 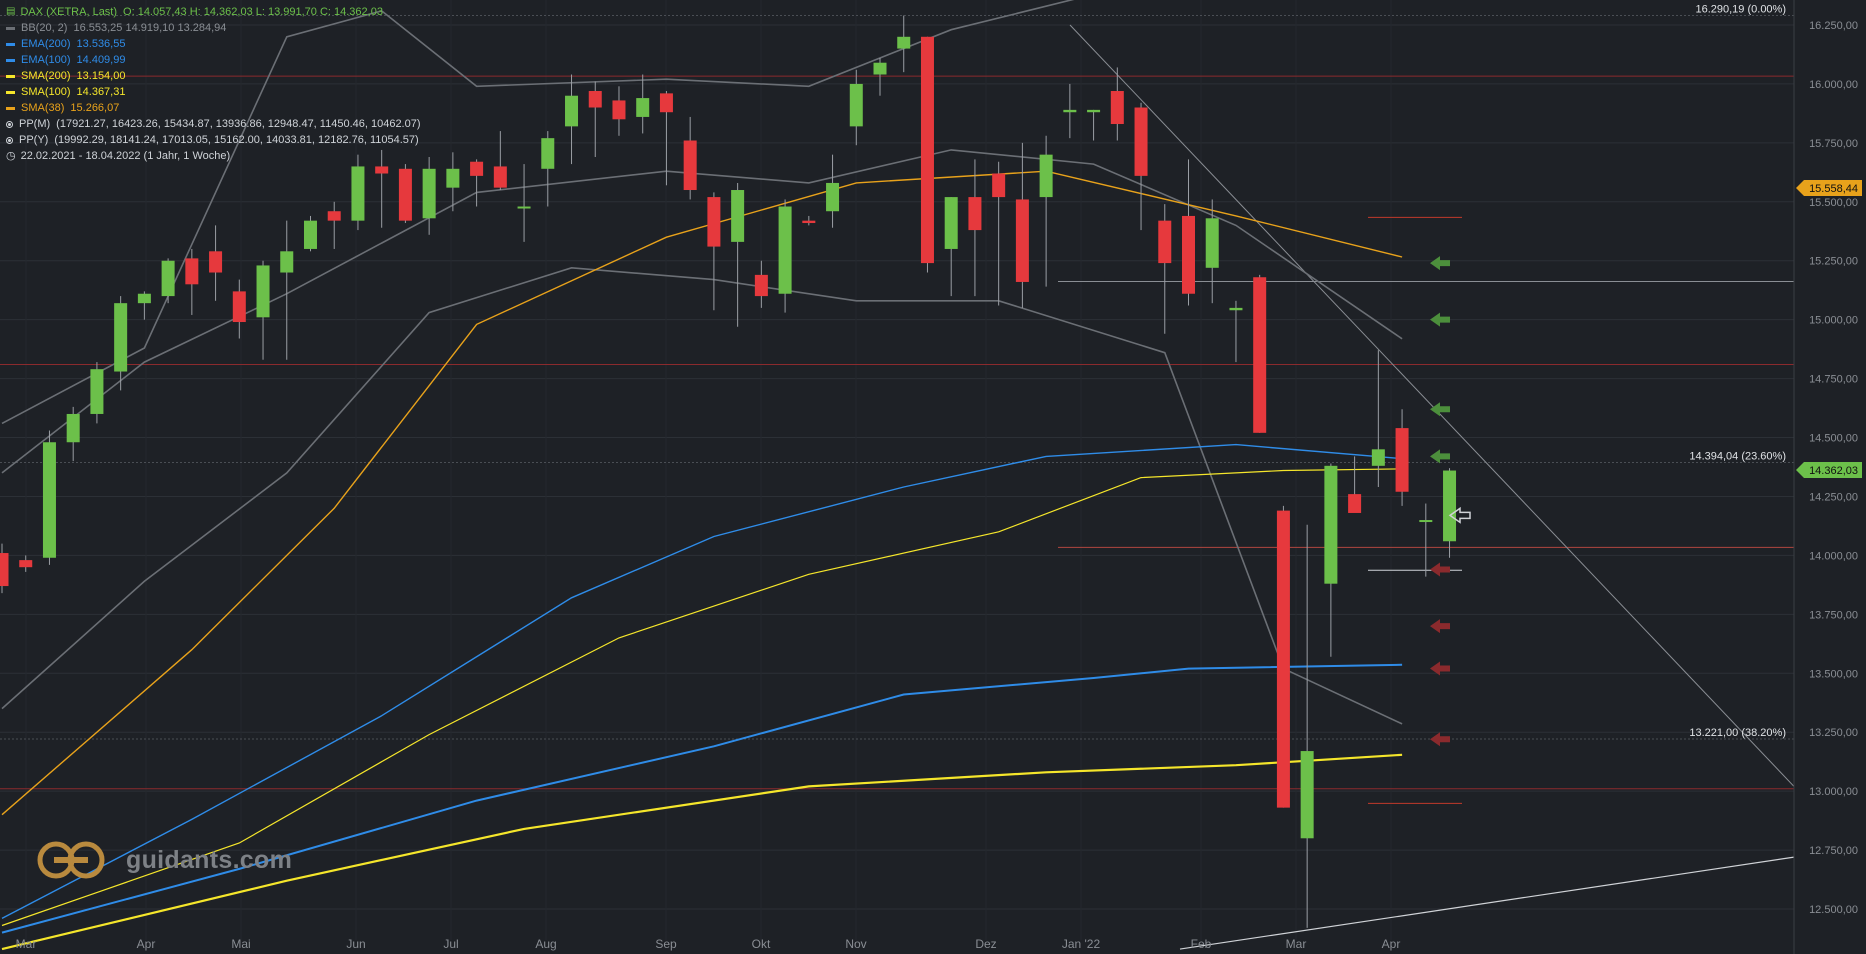 What do you see at coordinates (101, 44) in the screenshot?
I see `ema200-values: 13.536,55` at bounding box center [101, 44].